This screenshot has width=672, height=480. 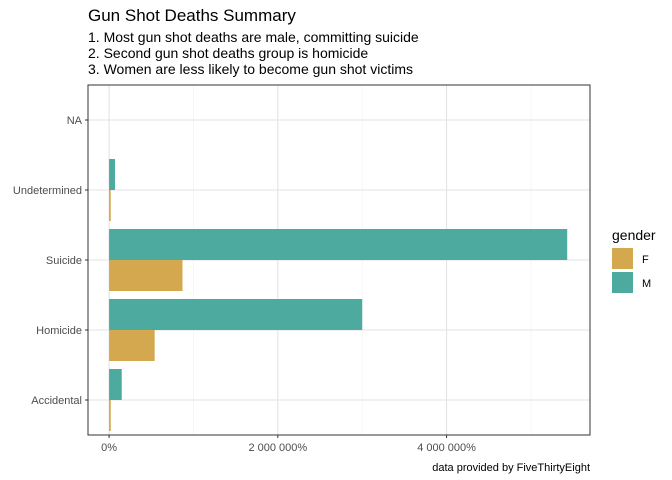 I want to click on y-tick-label: Homicide, so click(x=59, y=331).